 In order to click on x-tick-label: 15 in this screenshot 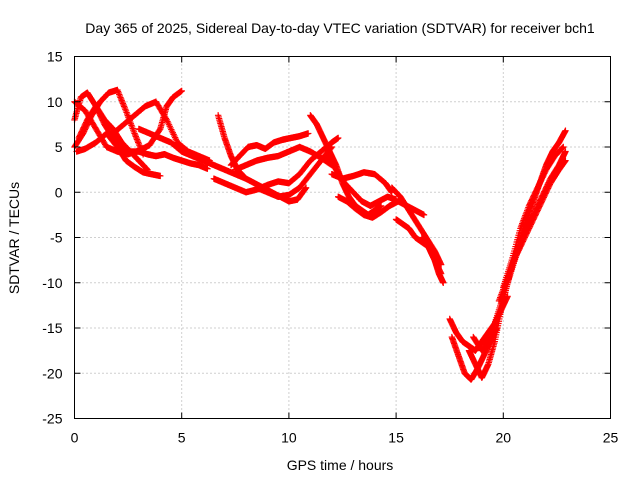, I will do `click(396, 438)`.